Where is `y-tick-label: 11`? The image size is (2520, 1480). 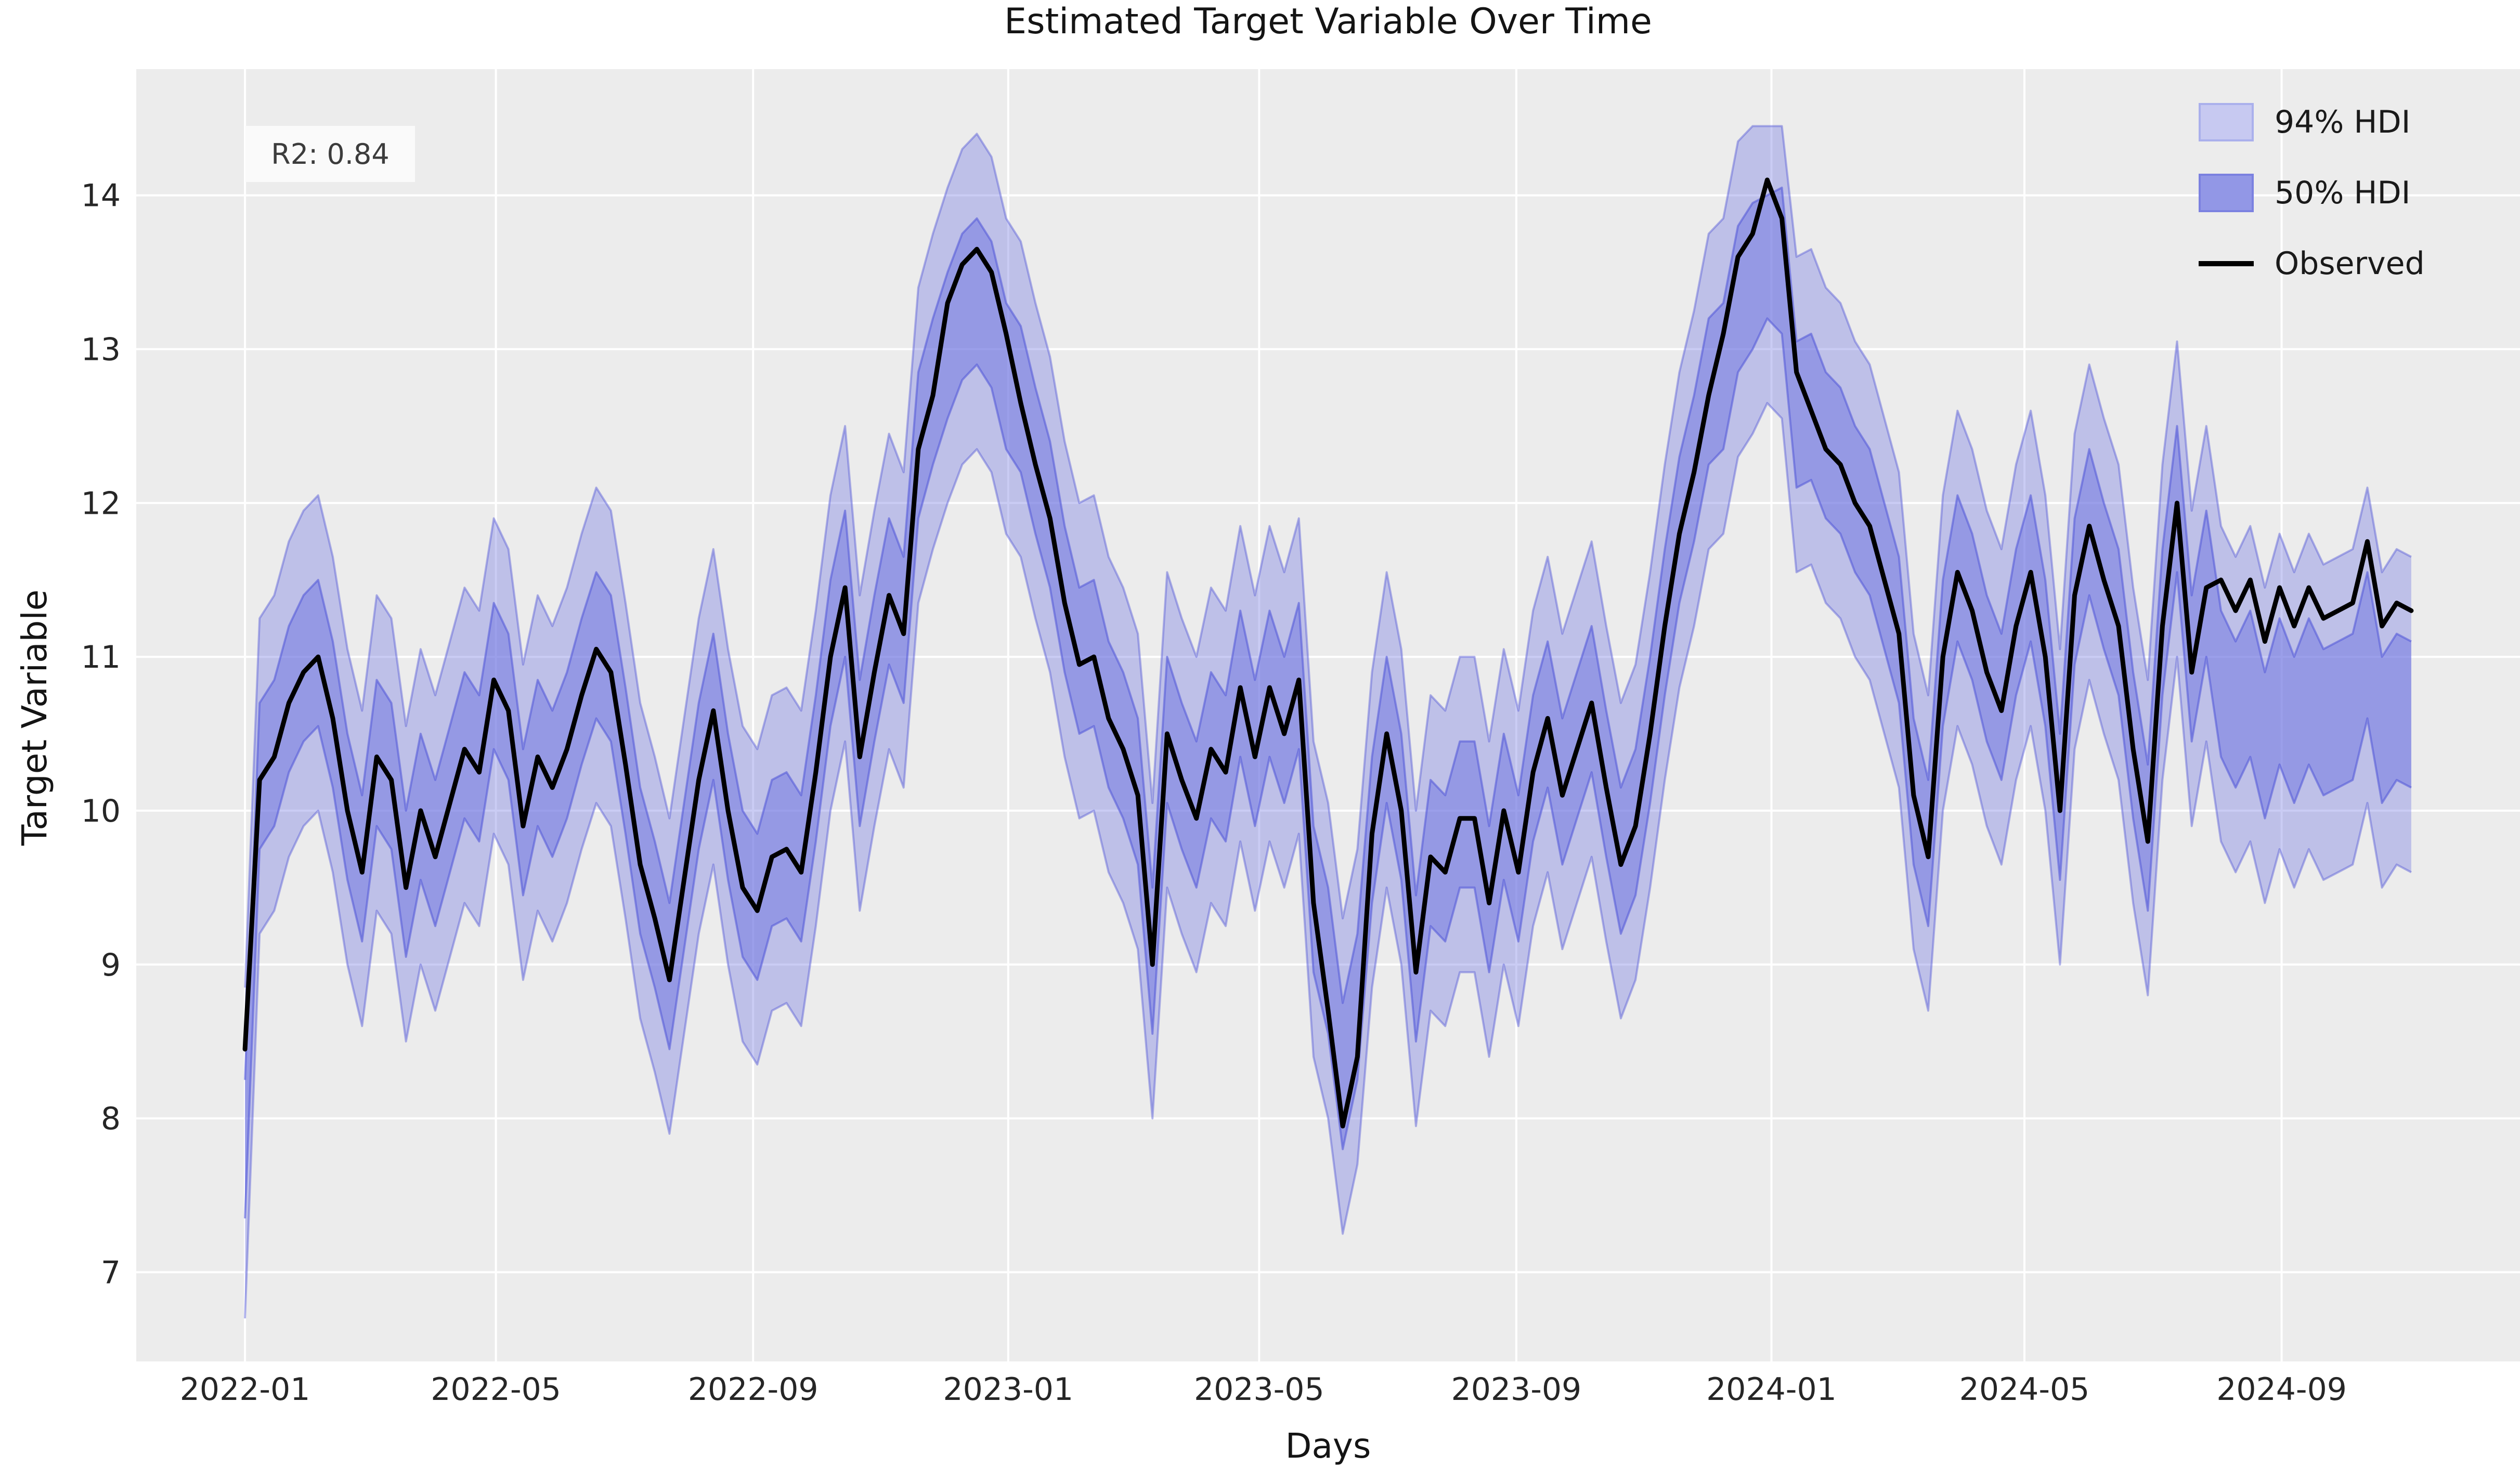 y-tick-label: 11 is located at coordinates (101, 657).